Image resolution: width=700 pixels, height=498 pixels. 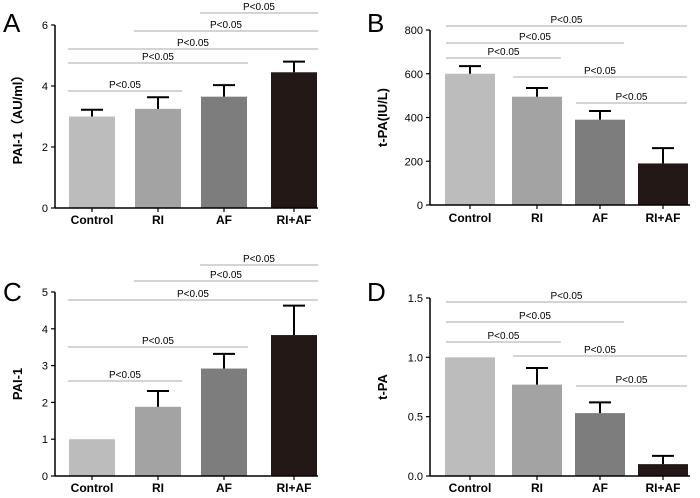 What do you see at coordinates (12, 292) in the screenshot?
I see `panel-letter: C` at bounding box center [12, 292].